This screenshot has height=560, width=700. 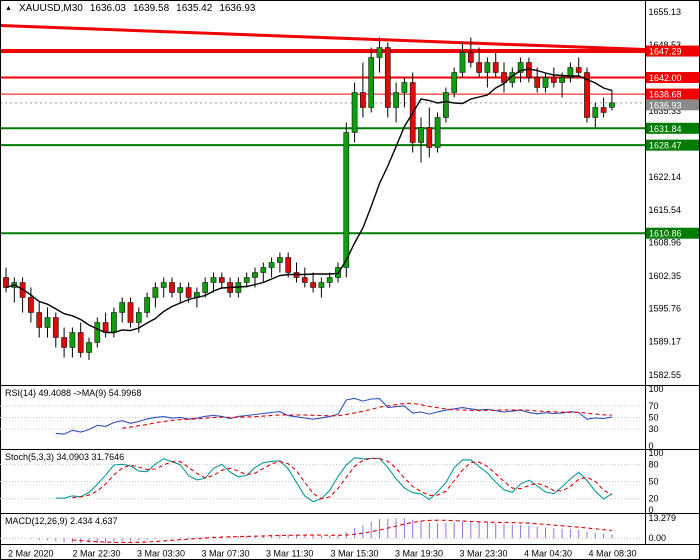 I want to click on svg-text: 1602.35, so click(x=665, y=276).